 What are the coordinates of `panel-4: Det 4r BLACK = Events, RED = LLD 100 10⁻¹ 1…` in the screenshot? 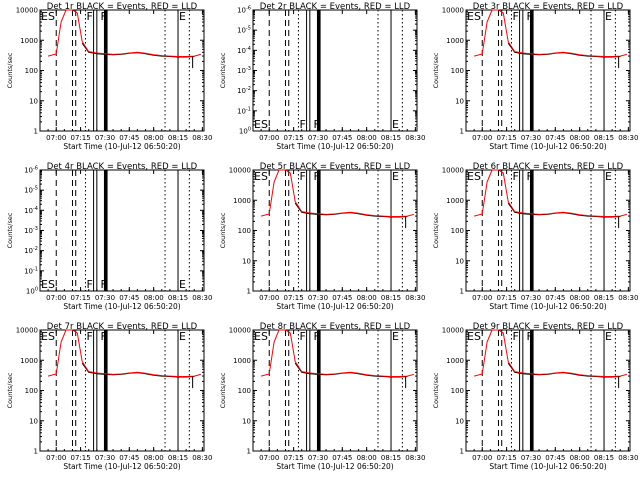 It's located at (109, 236).